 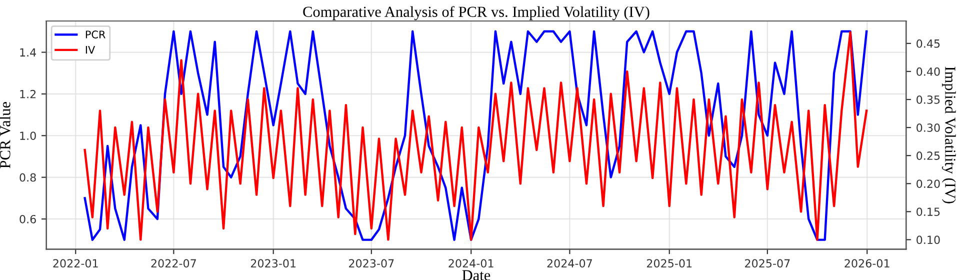 What do you see at coordinates (28, 219) in the screenshot?
I see `y-tick-label: 0.6` at bounding box center [28, 219].